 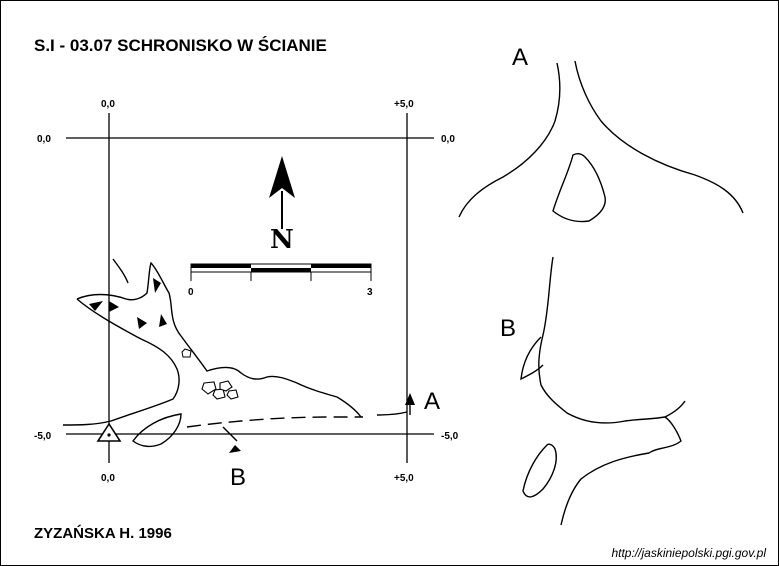 I want to click on scale-bar, so click(x=281, y=272).